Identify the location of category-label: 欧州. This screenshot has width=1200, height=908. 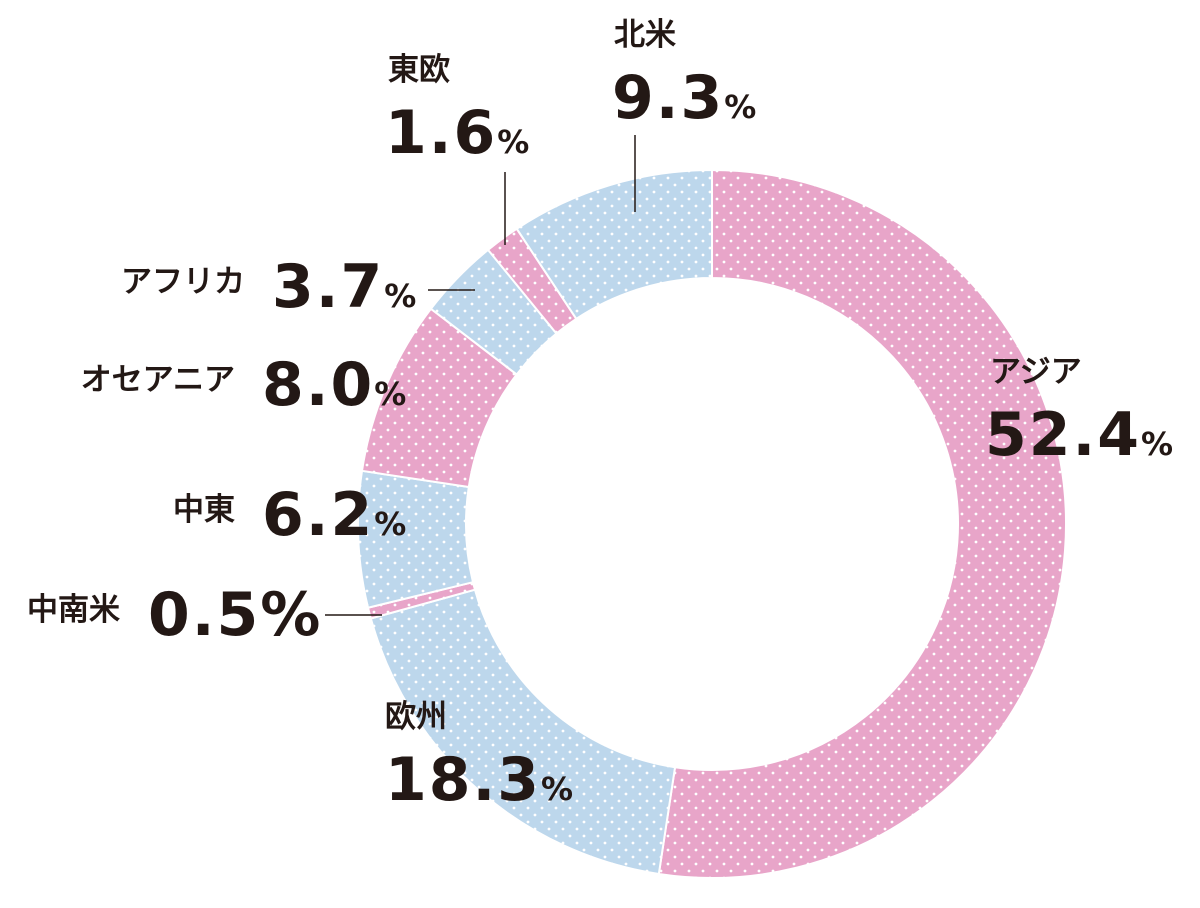
(416, 717).